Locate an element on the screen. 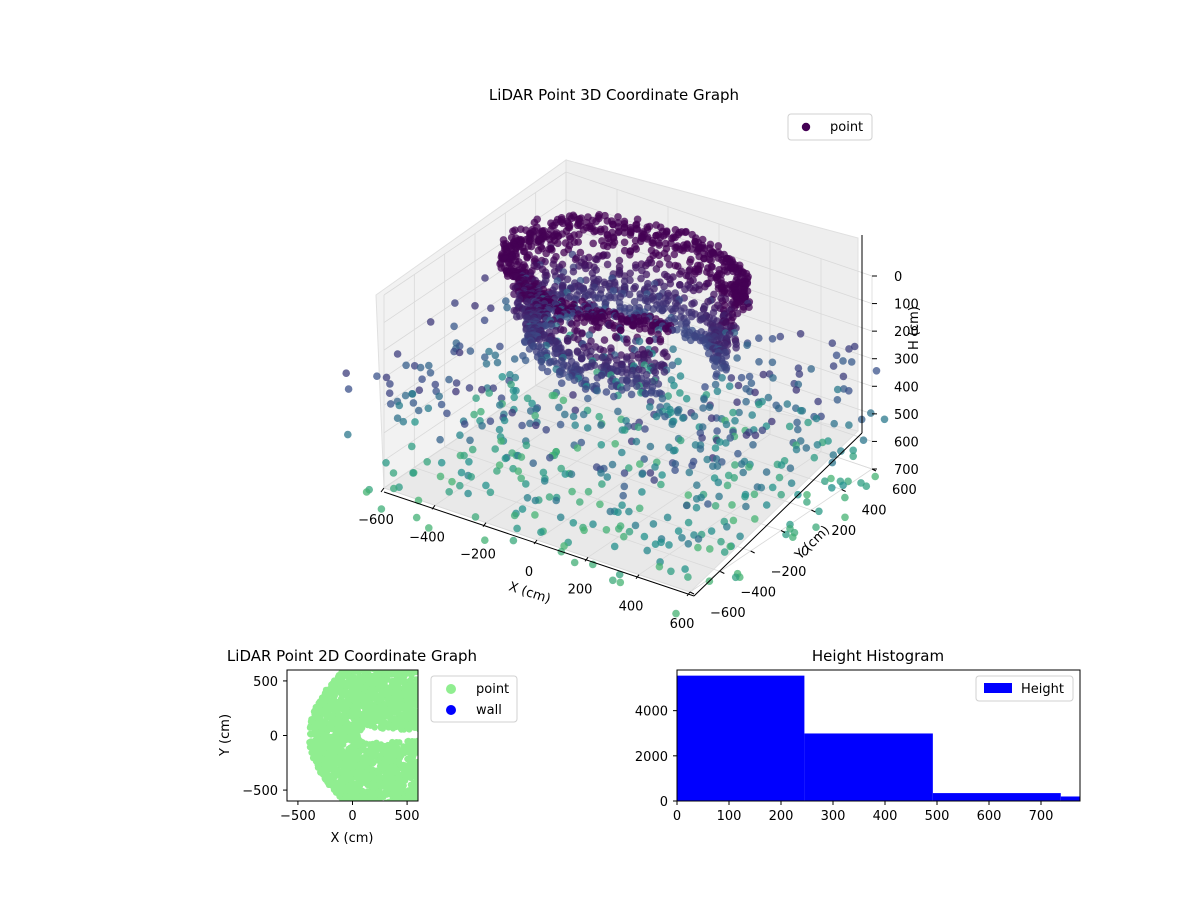 The width and height of the screenshot is (1200, 900). x-tick-label: 500 is located at coordinates (407, 816).